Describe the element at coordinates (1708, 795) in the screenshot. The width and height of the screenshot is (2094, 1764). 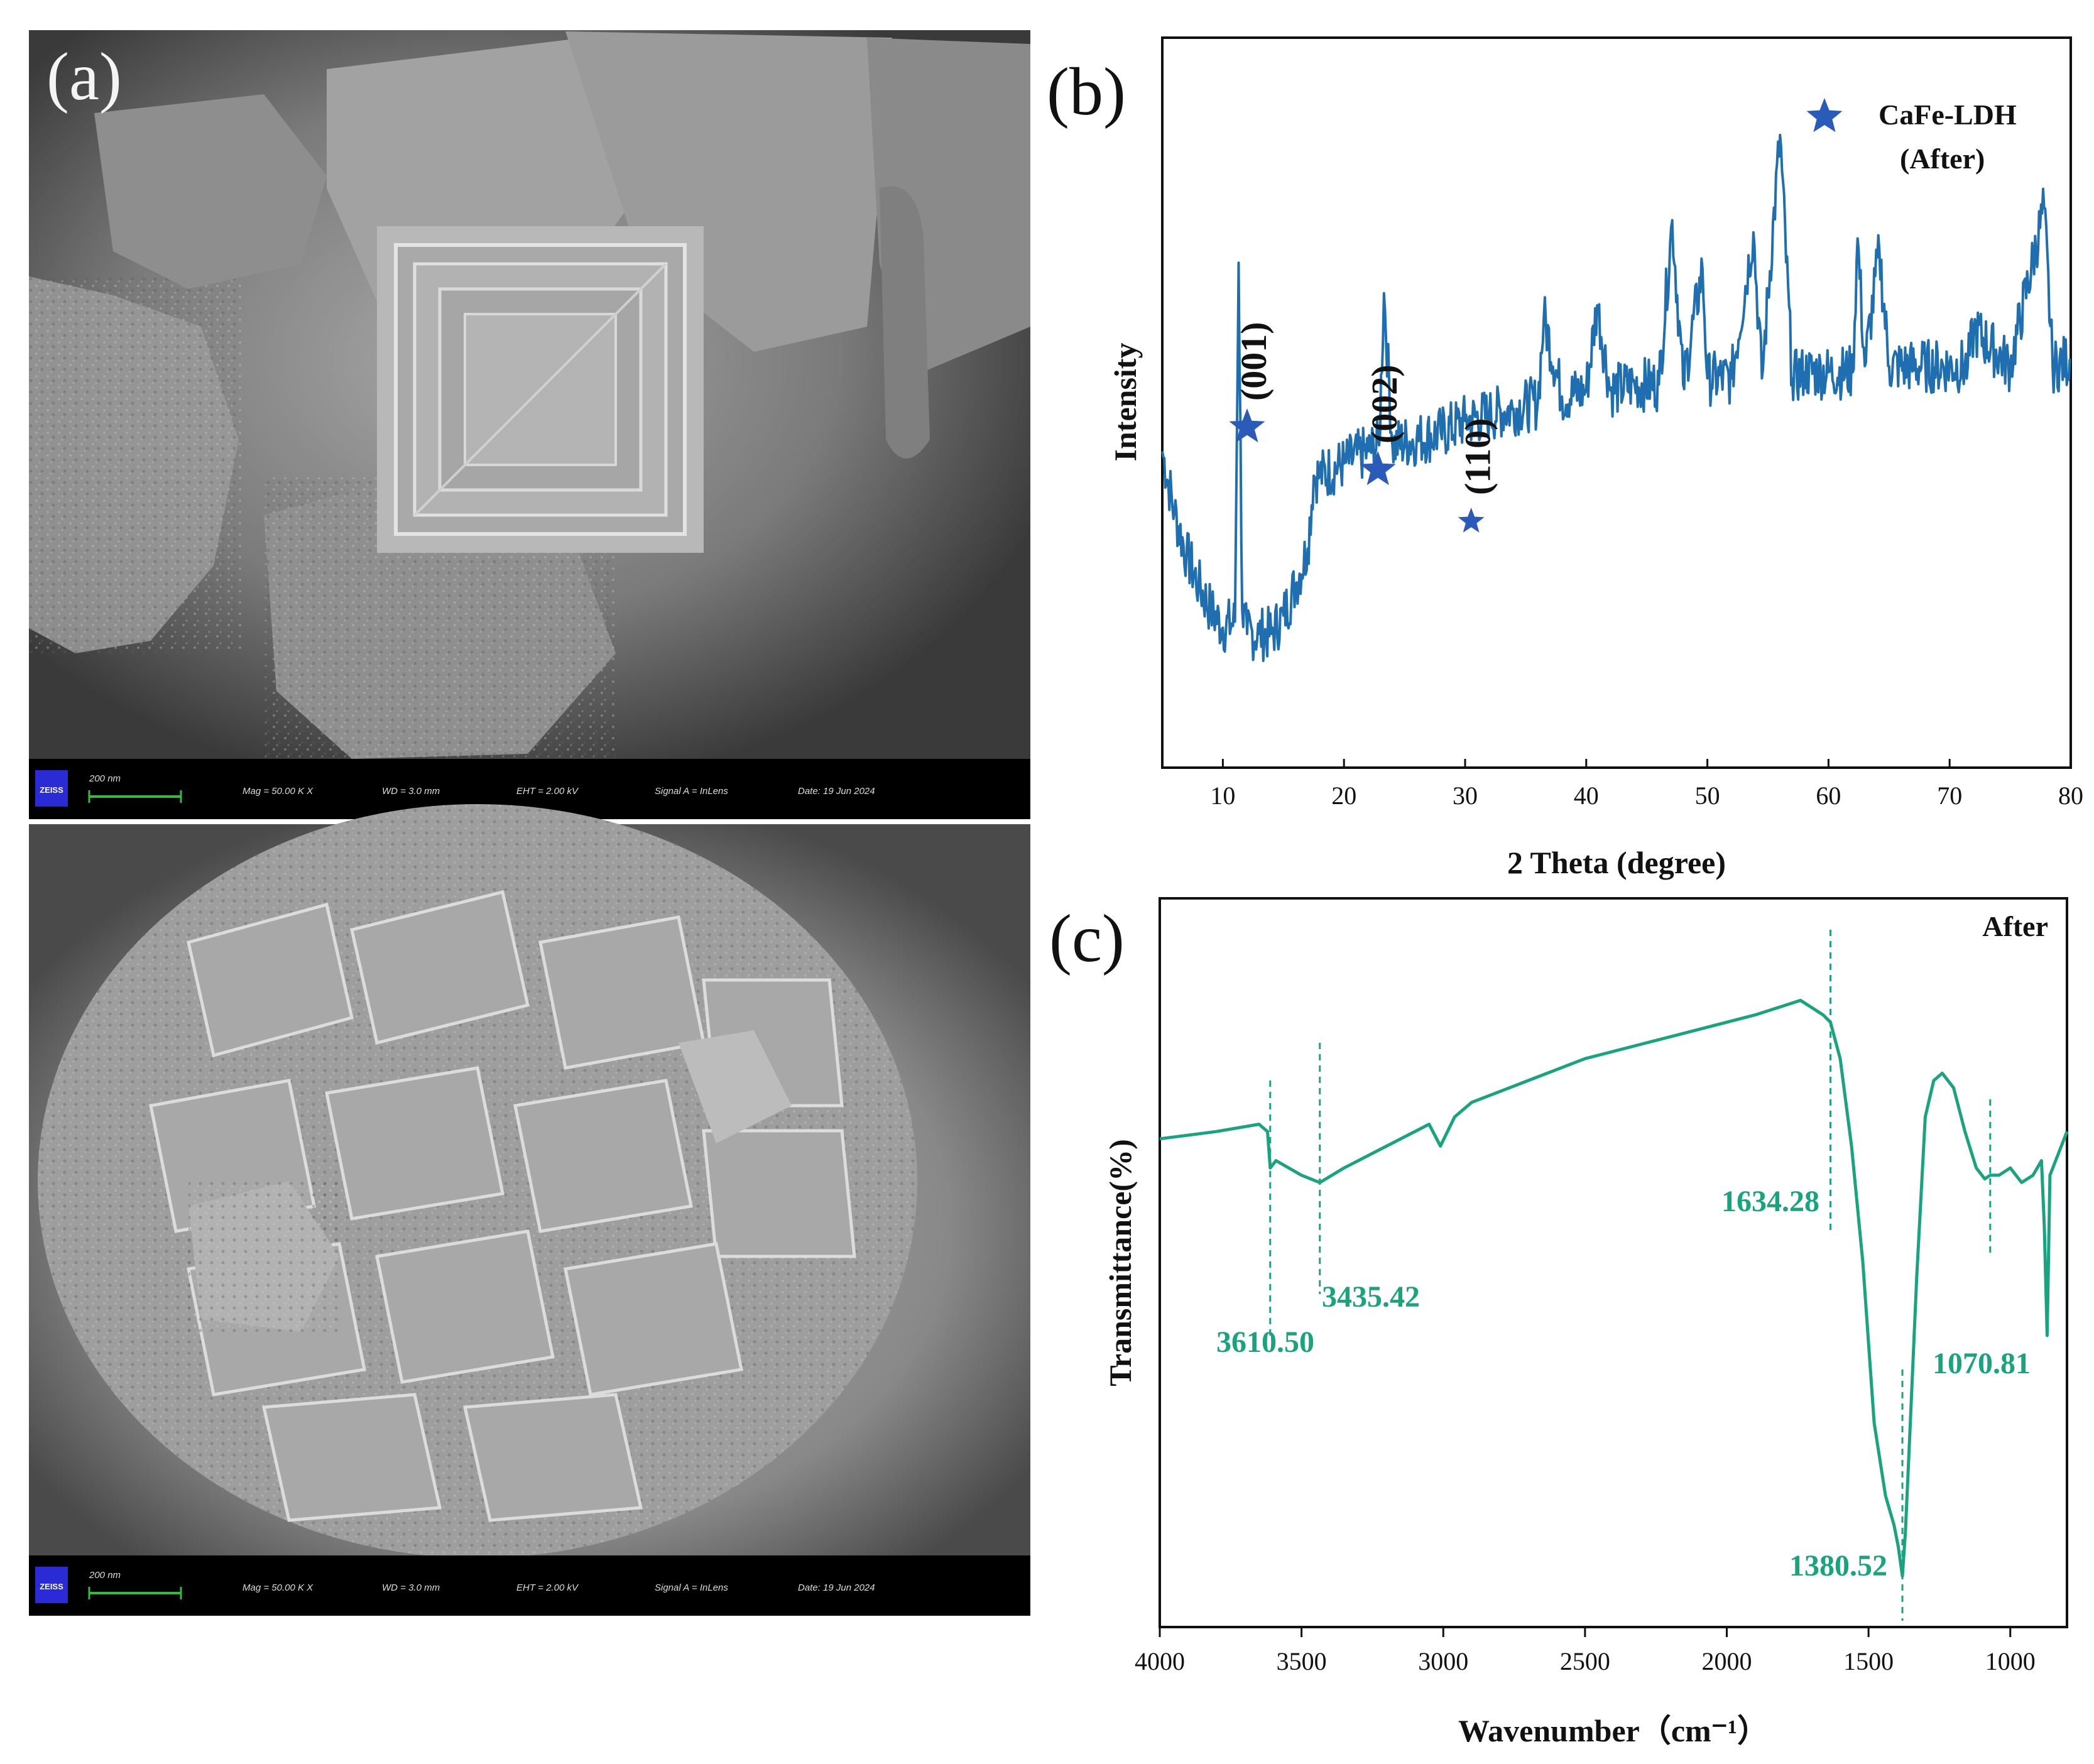
I see `xrd-x-tick-label: 50` at that location.